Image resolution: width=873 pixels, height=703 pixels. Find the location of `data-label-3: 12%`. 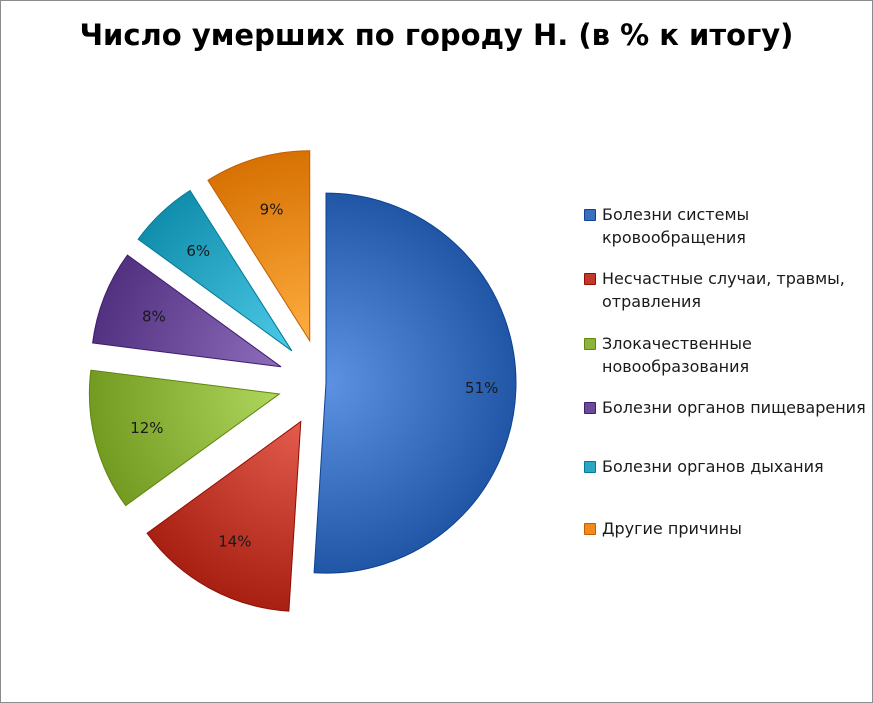

data-label-3: 12% is located at coordinates (146, 428).